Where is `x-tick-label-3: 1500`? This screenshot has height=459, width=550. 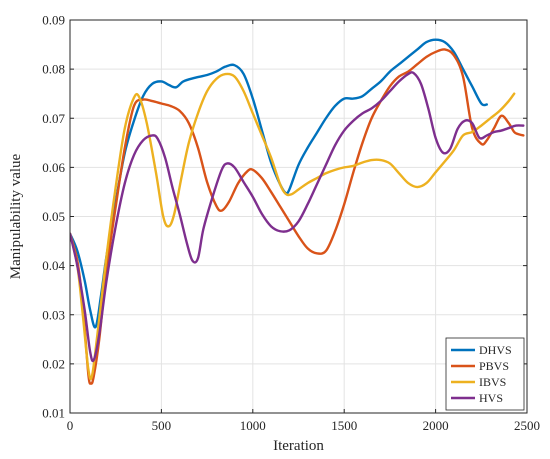
x-tick-label-3: 1500 is located at coordinates (344, 425).